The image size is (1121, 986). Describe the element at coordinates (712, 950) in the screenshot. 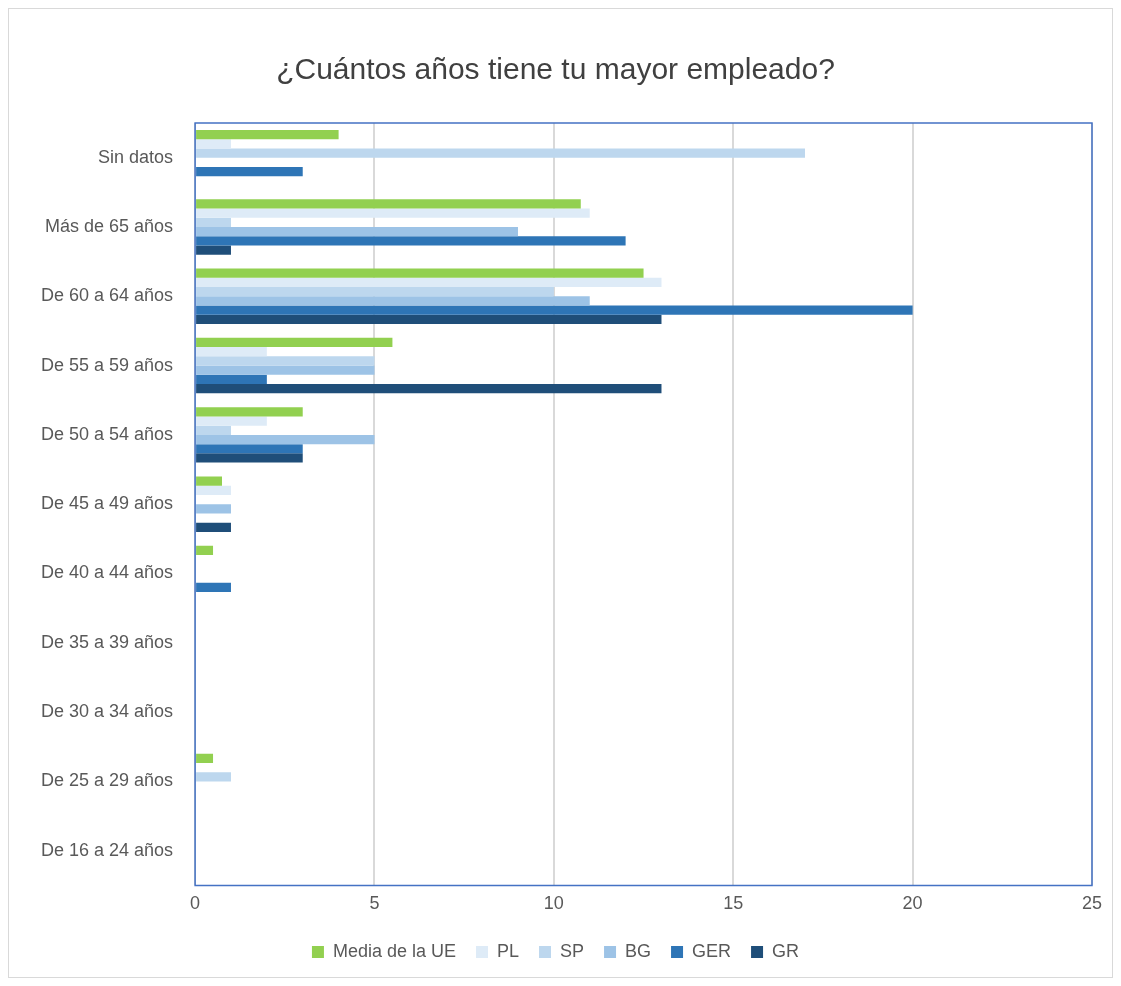

I see `legend-label: GER` at that location.